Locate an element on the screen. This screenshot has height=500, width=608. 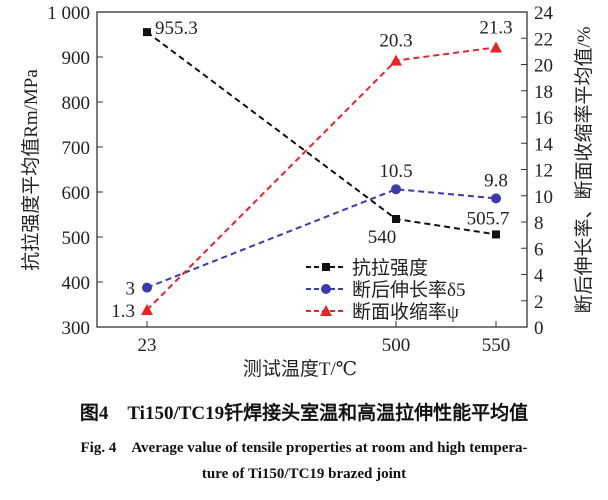
right-tick-label: 12 is located at coordinates (543, 171).